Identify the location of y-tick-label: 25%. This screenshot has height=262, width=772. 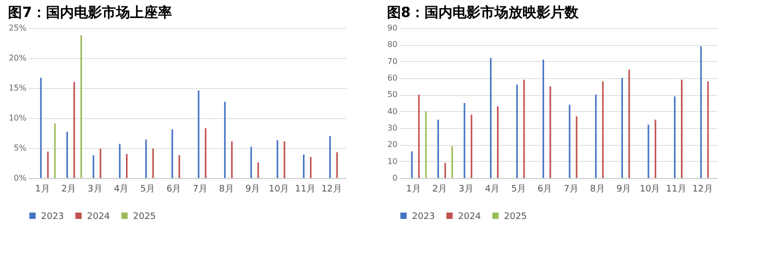
(17, 28).